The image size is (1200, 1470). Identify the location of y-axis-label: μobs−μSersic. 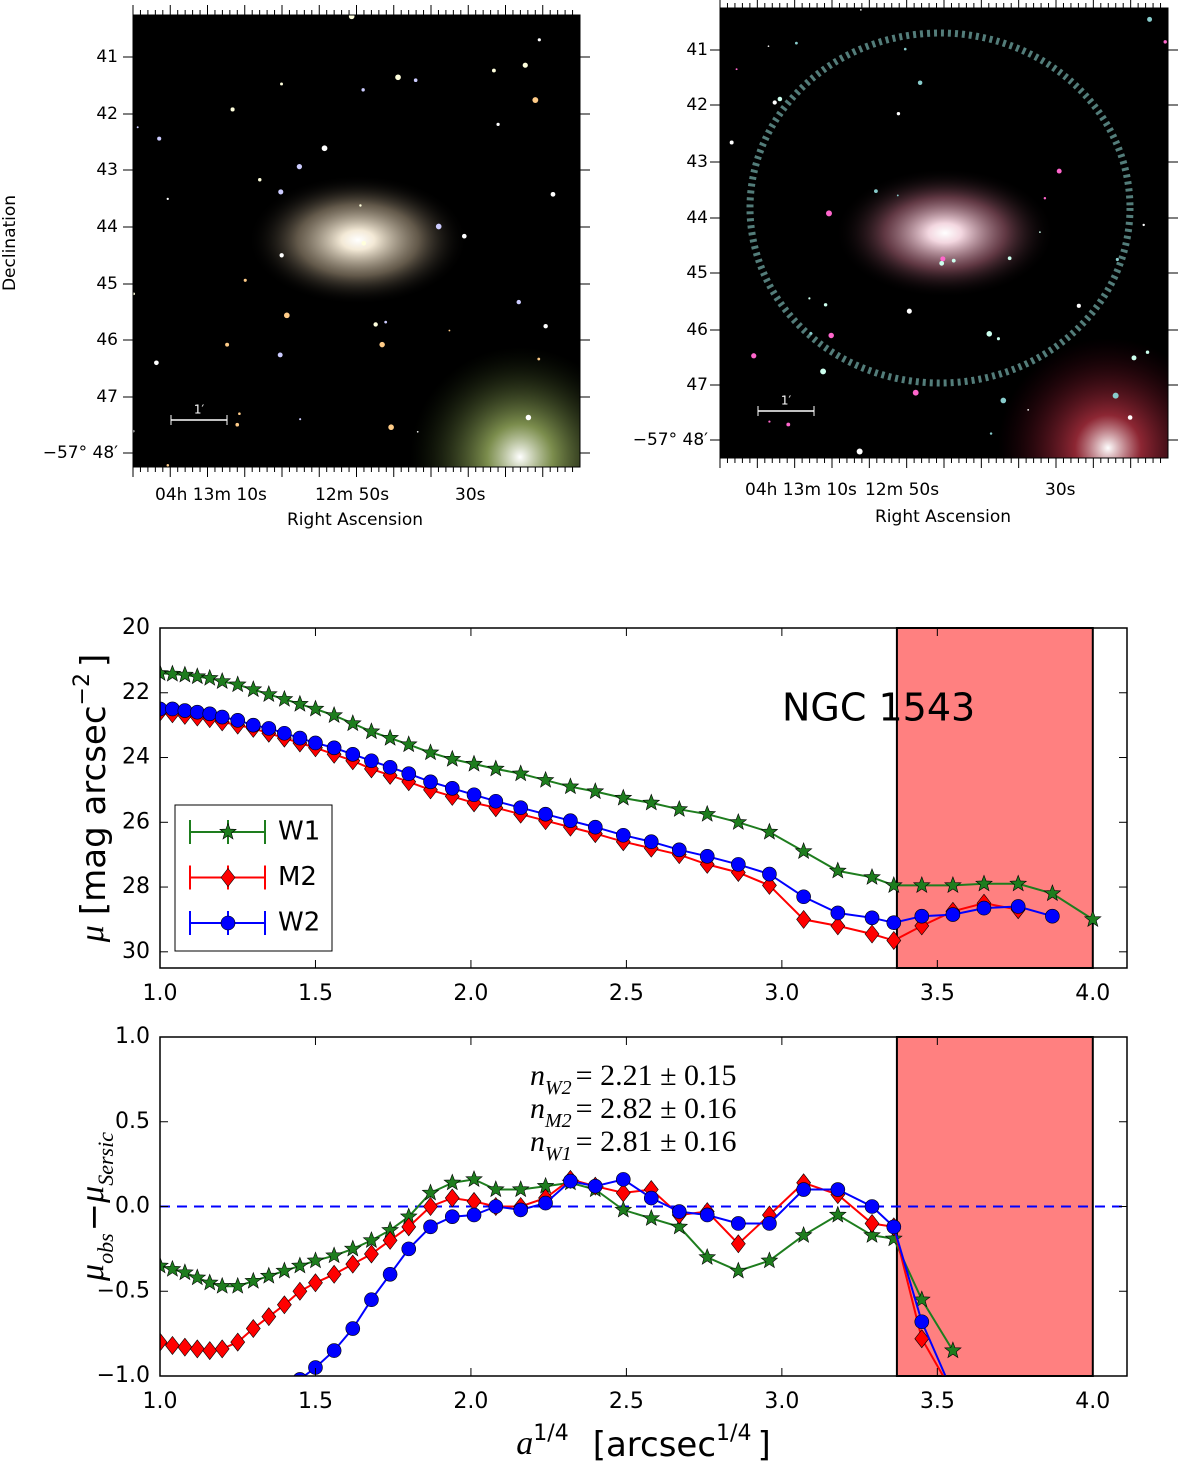
(96, 1207).